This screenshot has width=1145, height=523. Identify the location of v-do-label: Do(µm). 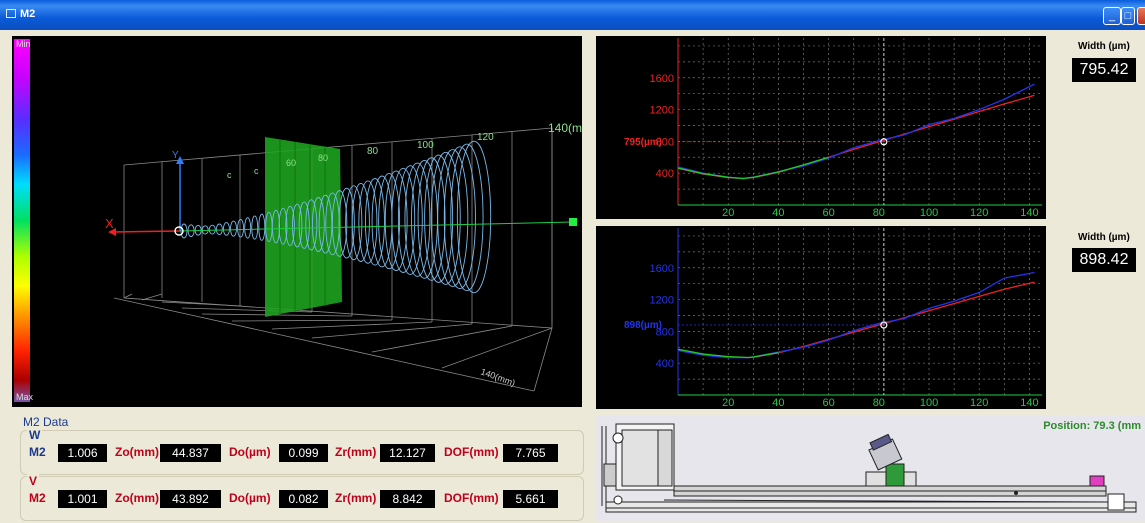
(250, 498).